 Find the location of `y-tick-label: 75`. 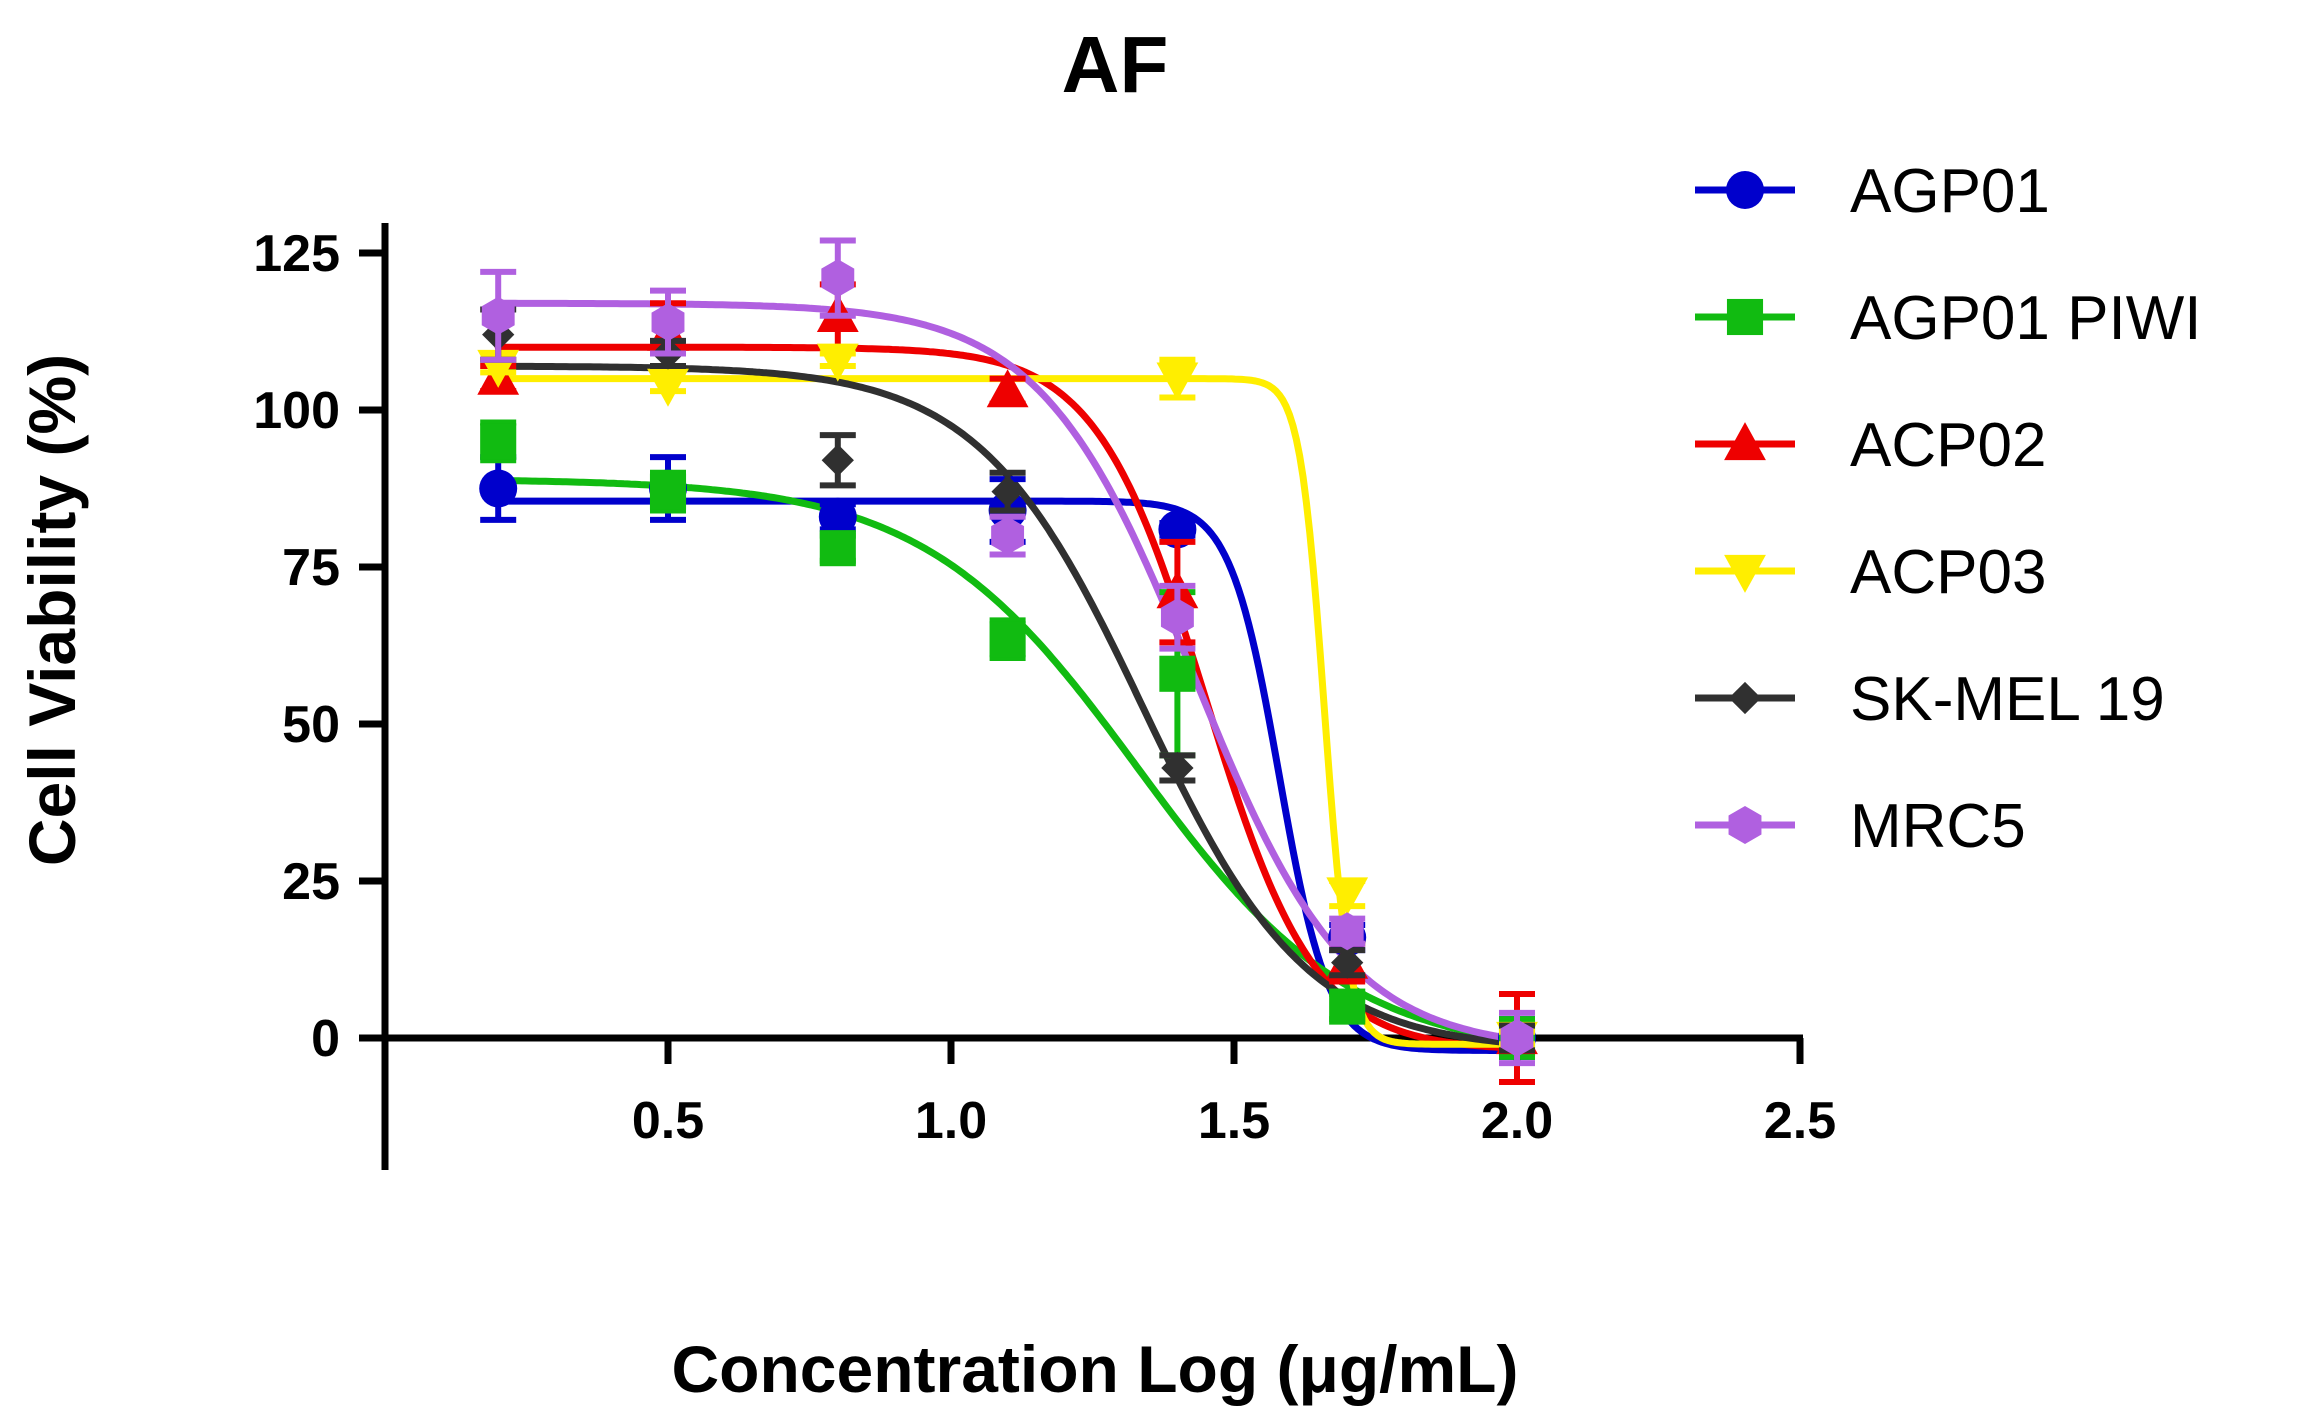

y-tick-label: 75 is located at coordinates (311, 568).